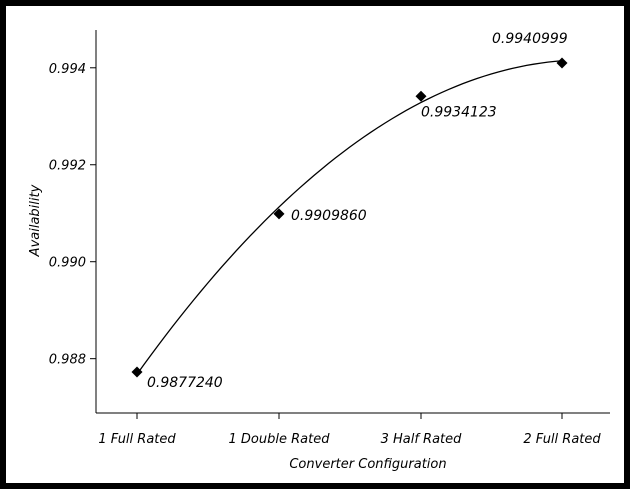 Image resolution: width=630 pixels, height=489 pixels. What do you see at coordinates (459, 112) in the screenshot?
I see `data-point-label: 0.9934123` at bounding box center [459, 112].